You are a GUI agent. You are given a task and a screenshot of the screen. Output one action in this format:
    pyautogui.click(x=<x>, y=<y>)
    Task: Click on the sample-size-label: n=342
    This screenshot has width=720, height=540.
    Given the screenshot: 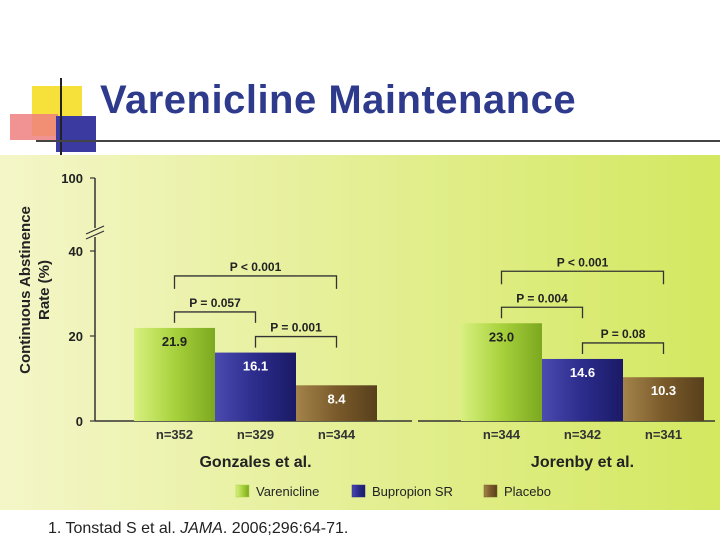 What is the action you would take?
    pyautogui.click(x=582, y=434)
    